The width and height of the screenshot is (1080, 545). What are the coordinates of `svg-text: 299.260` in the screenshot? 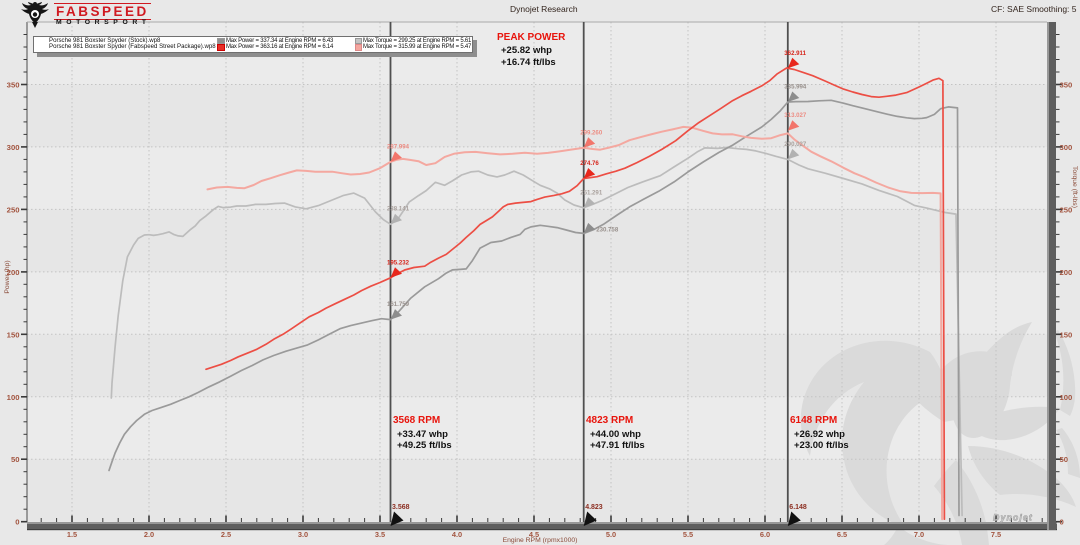 It's located at (591, 132).